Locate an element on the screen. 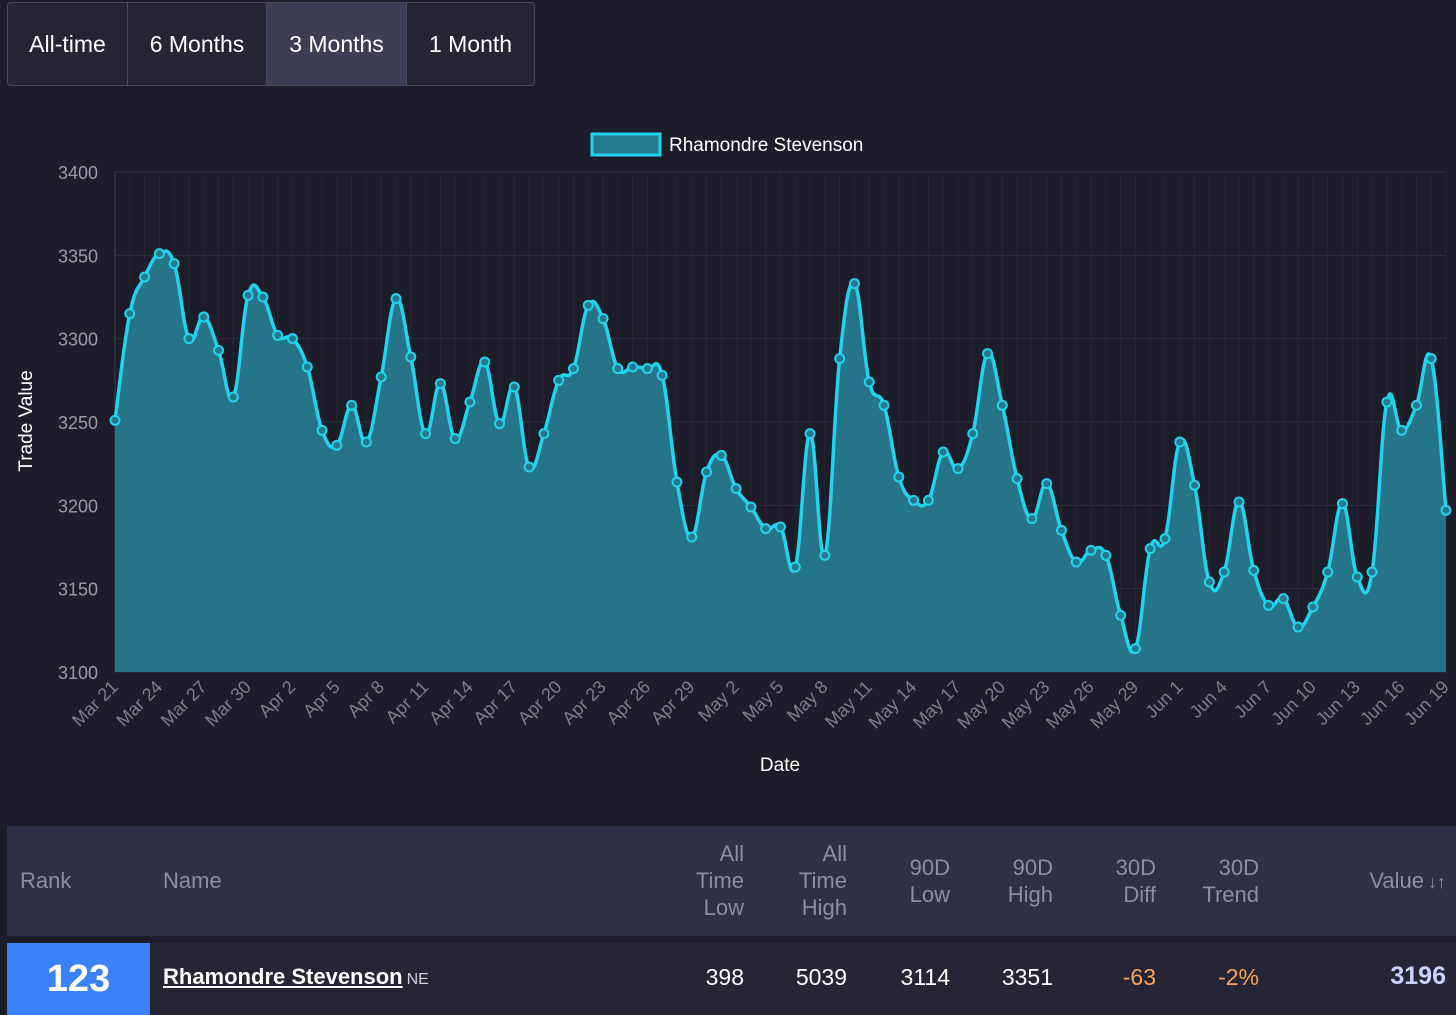 The width and height of the screenshot is (1456, 1015). header-90d-high-line: High is located at coordinates (1030, 894).